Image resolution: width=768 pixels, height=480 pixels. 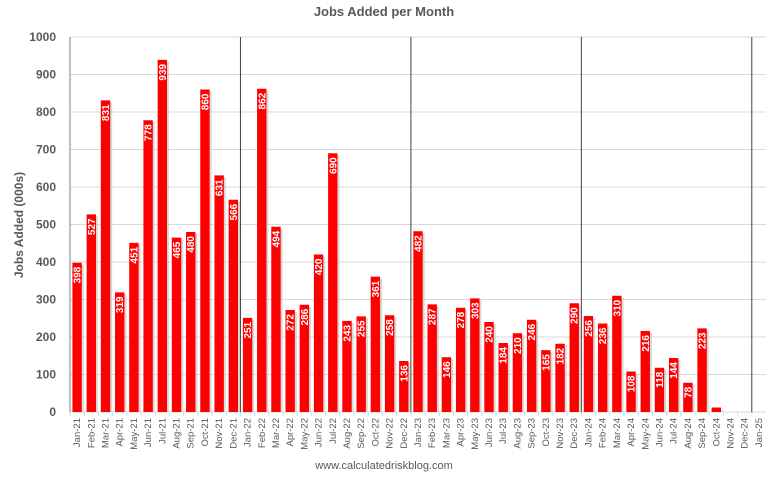 What do you see at coordinates (42, 37) in the screenshot?
I see `y-tick-label: 1000` at bounding box center [42, 37].